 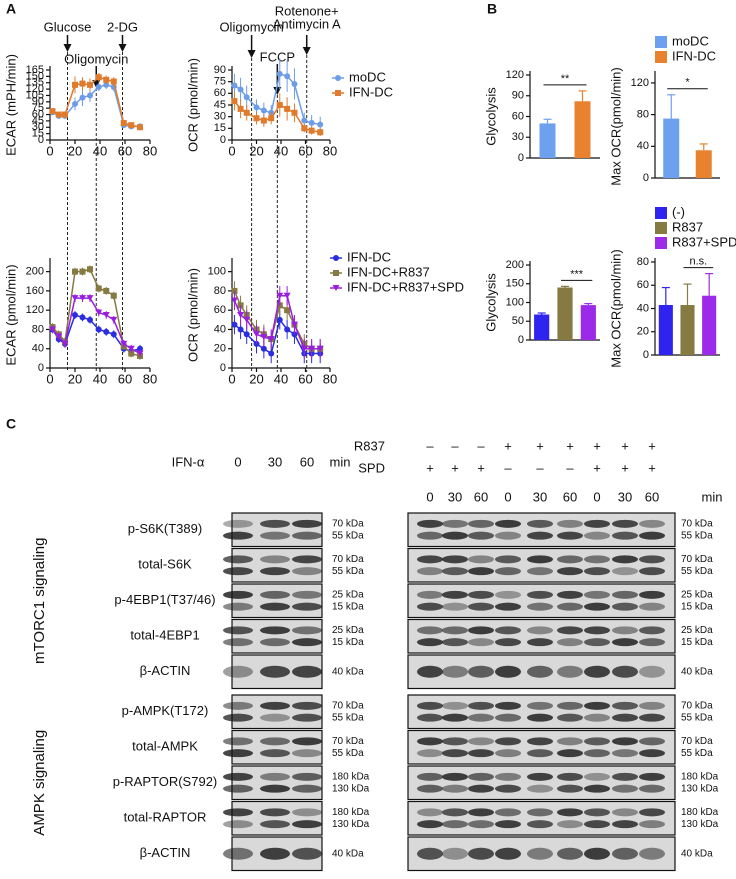 What do you see at coordinates (371, 91) in the screenshot?
I see `legend-label: IFN-DC` at bounding box center [371, 91].